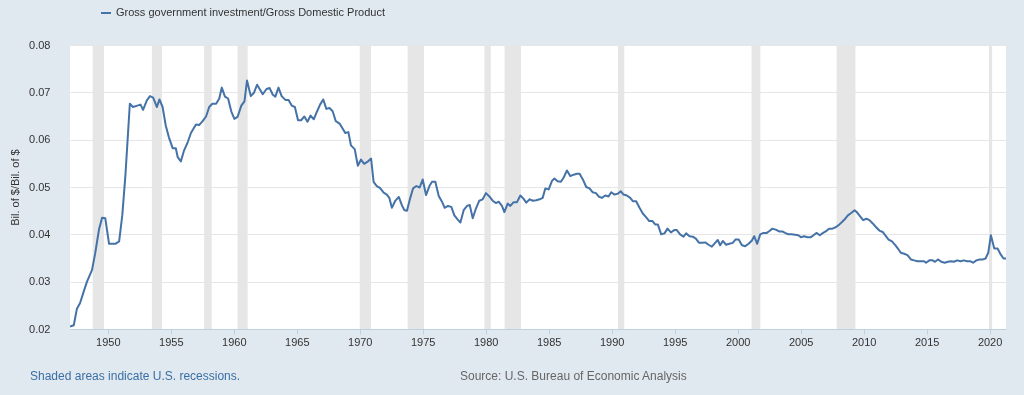 This screenshot has height=395, width=1024. Describe the element at coordinates (297, 341) in the screenshot. I see `x-tick-label: 1965` at that location.